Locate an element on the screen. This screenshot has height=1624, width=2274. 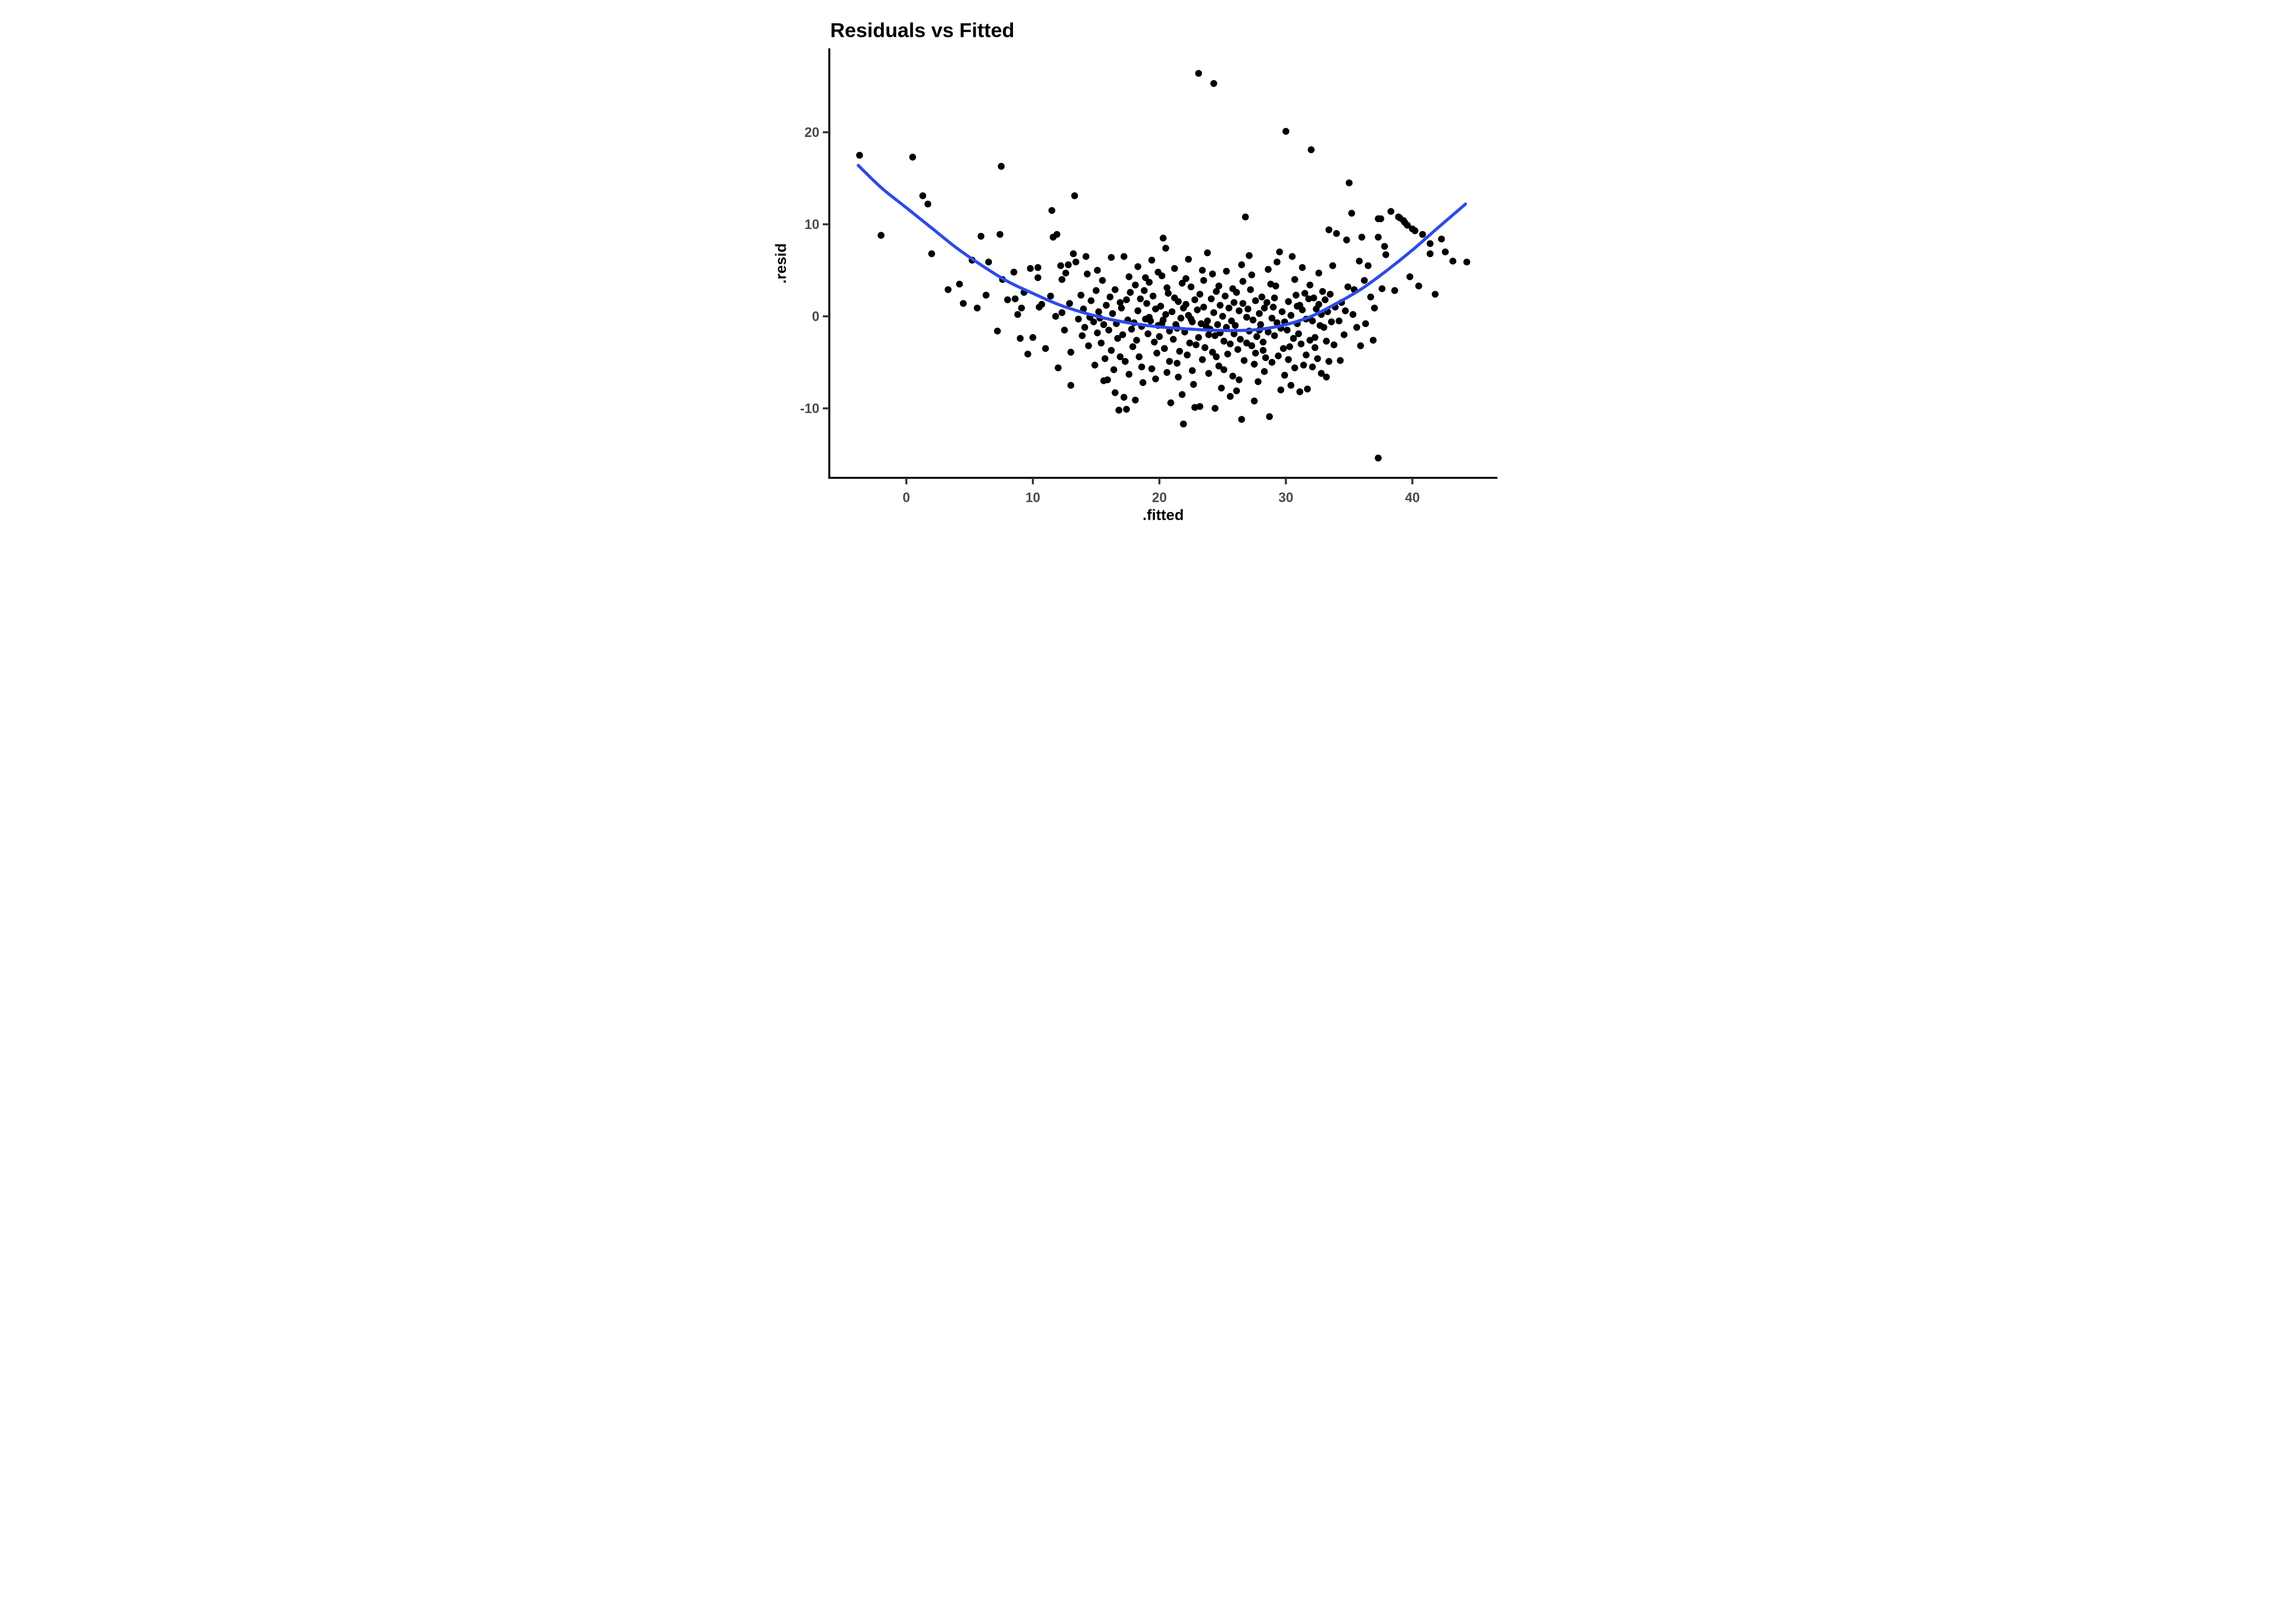
x-tick-label: 40 is located at coordinates (1413, 497).